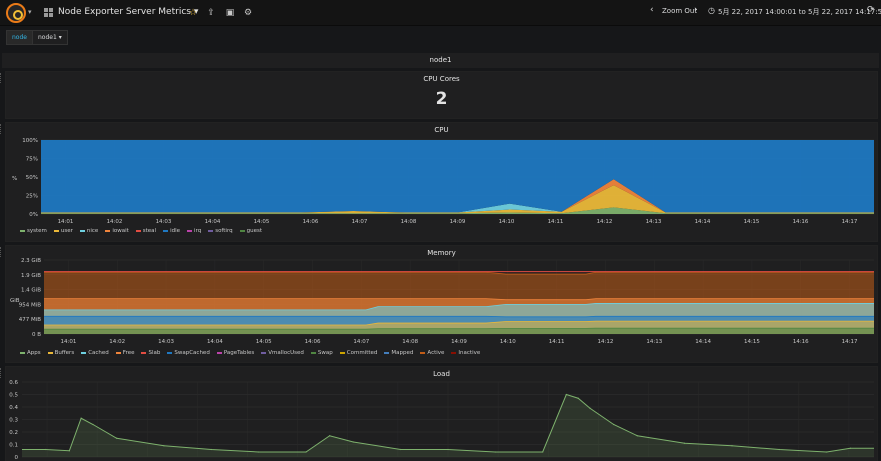  Describe the element at coordinates (605, 222) in the screenshot. I see `x-tick-label: 14:12` at that location.